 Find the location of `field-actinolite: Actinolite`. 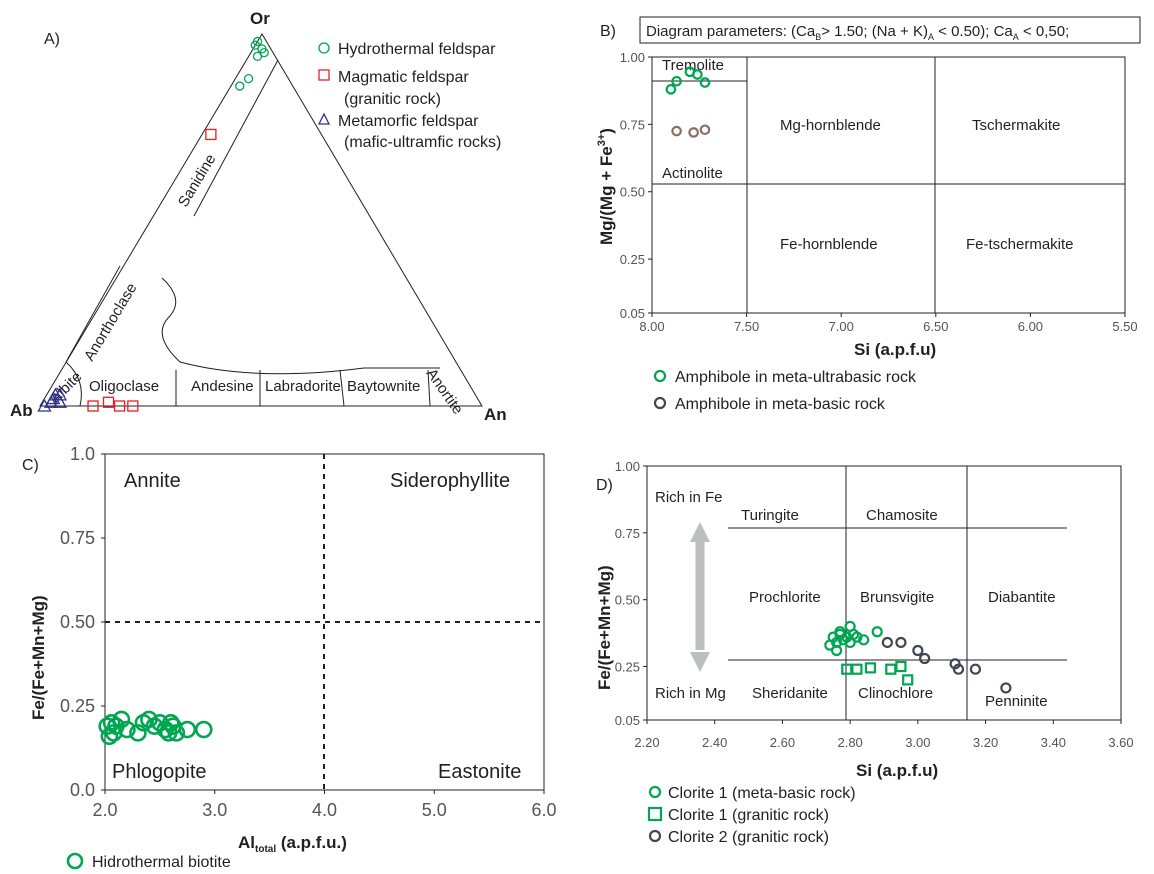

field-actinolite: Actinolite is located at coordinates (692, 173).